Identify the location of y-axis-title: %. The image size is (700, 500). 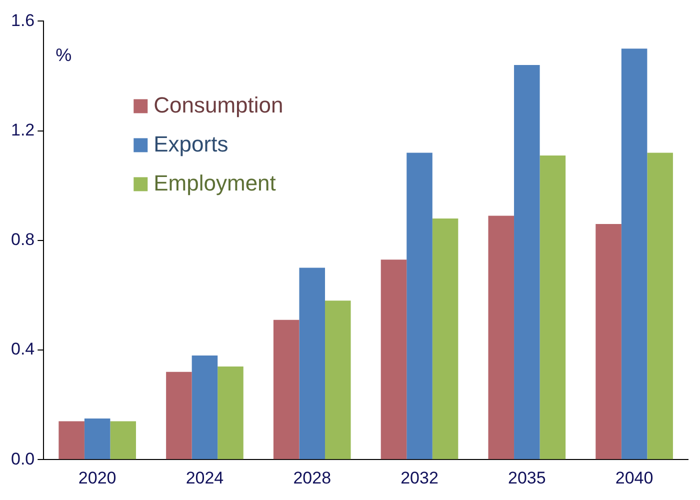
(64, 55).